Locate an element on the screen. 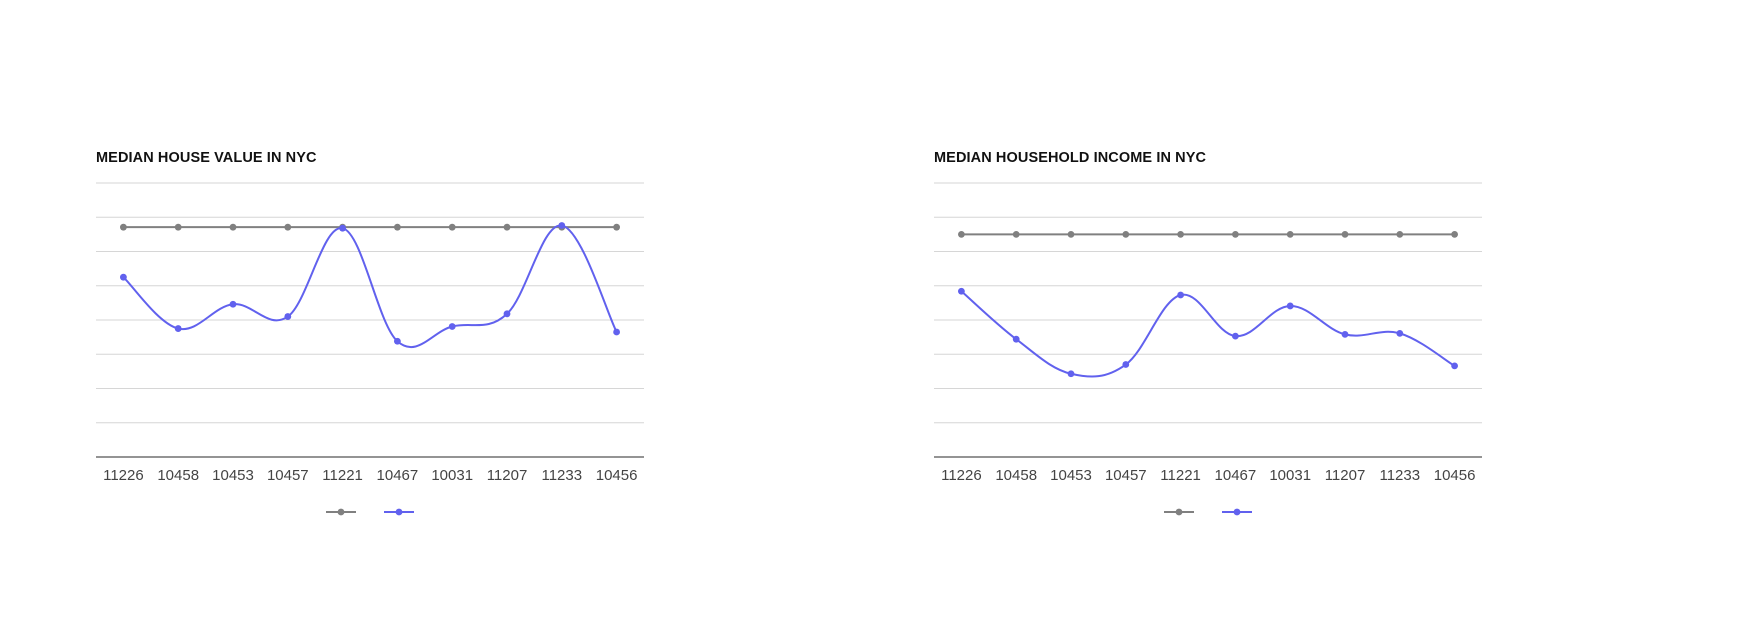 The height and width of the screenshot is (622, 1755). chart-title: MEDIAN HOUSE VALUE IN NYC is located at coordinates (206, 158).